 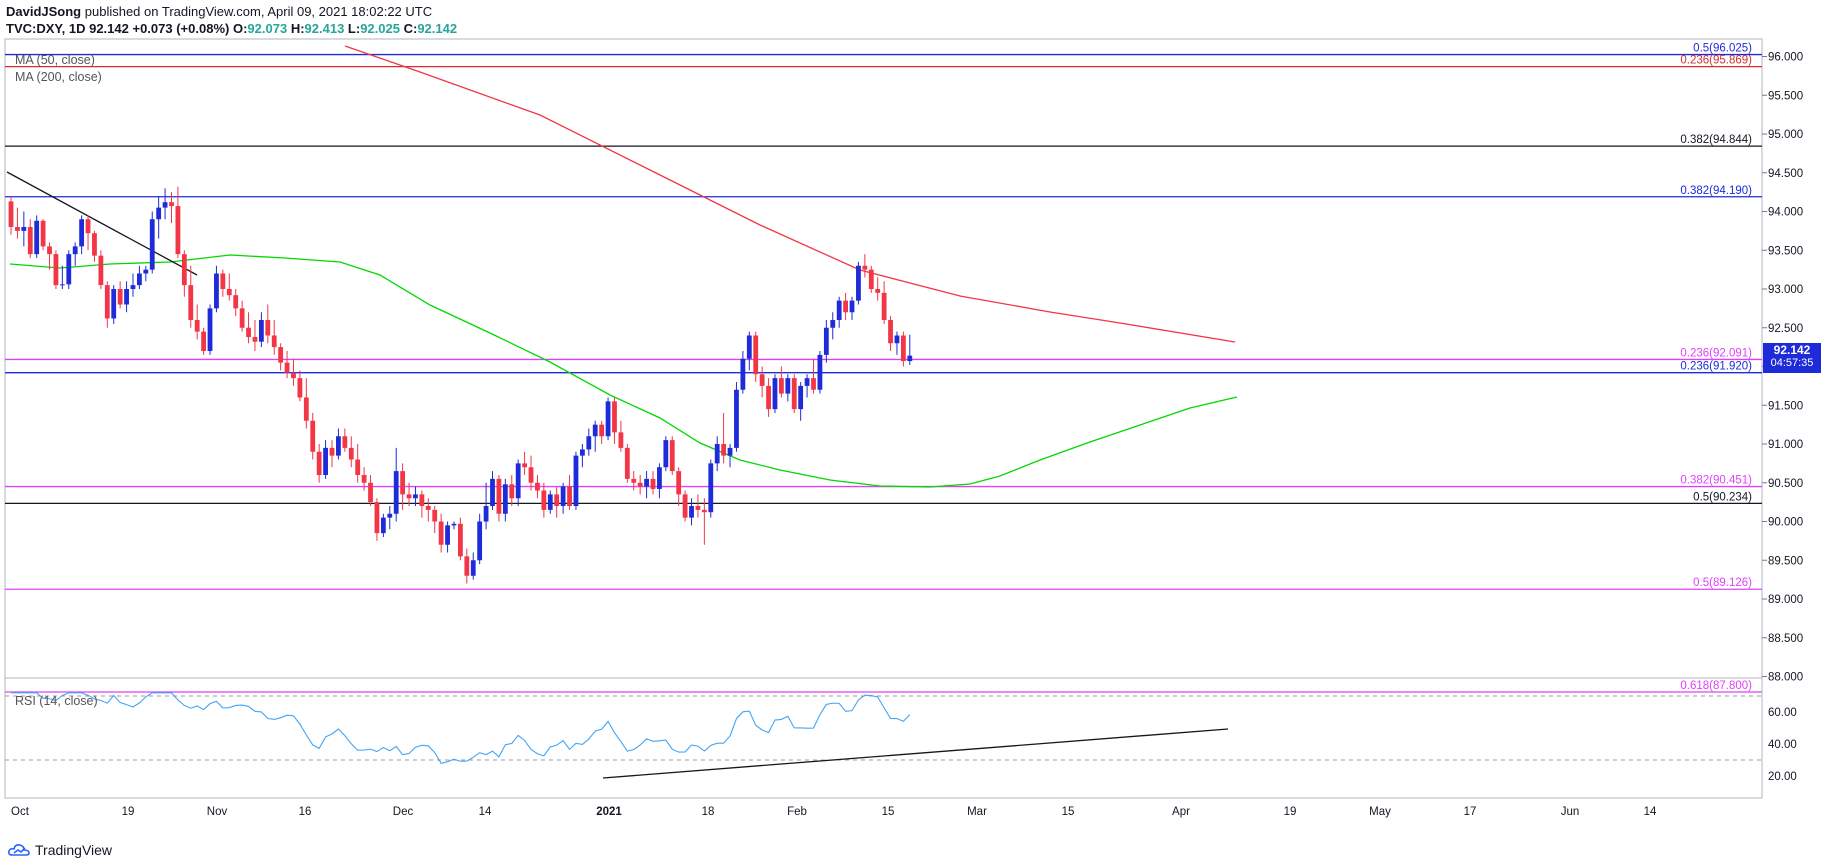 I want to click on x-tick-label: May, so click(x=1380, y=812).